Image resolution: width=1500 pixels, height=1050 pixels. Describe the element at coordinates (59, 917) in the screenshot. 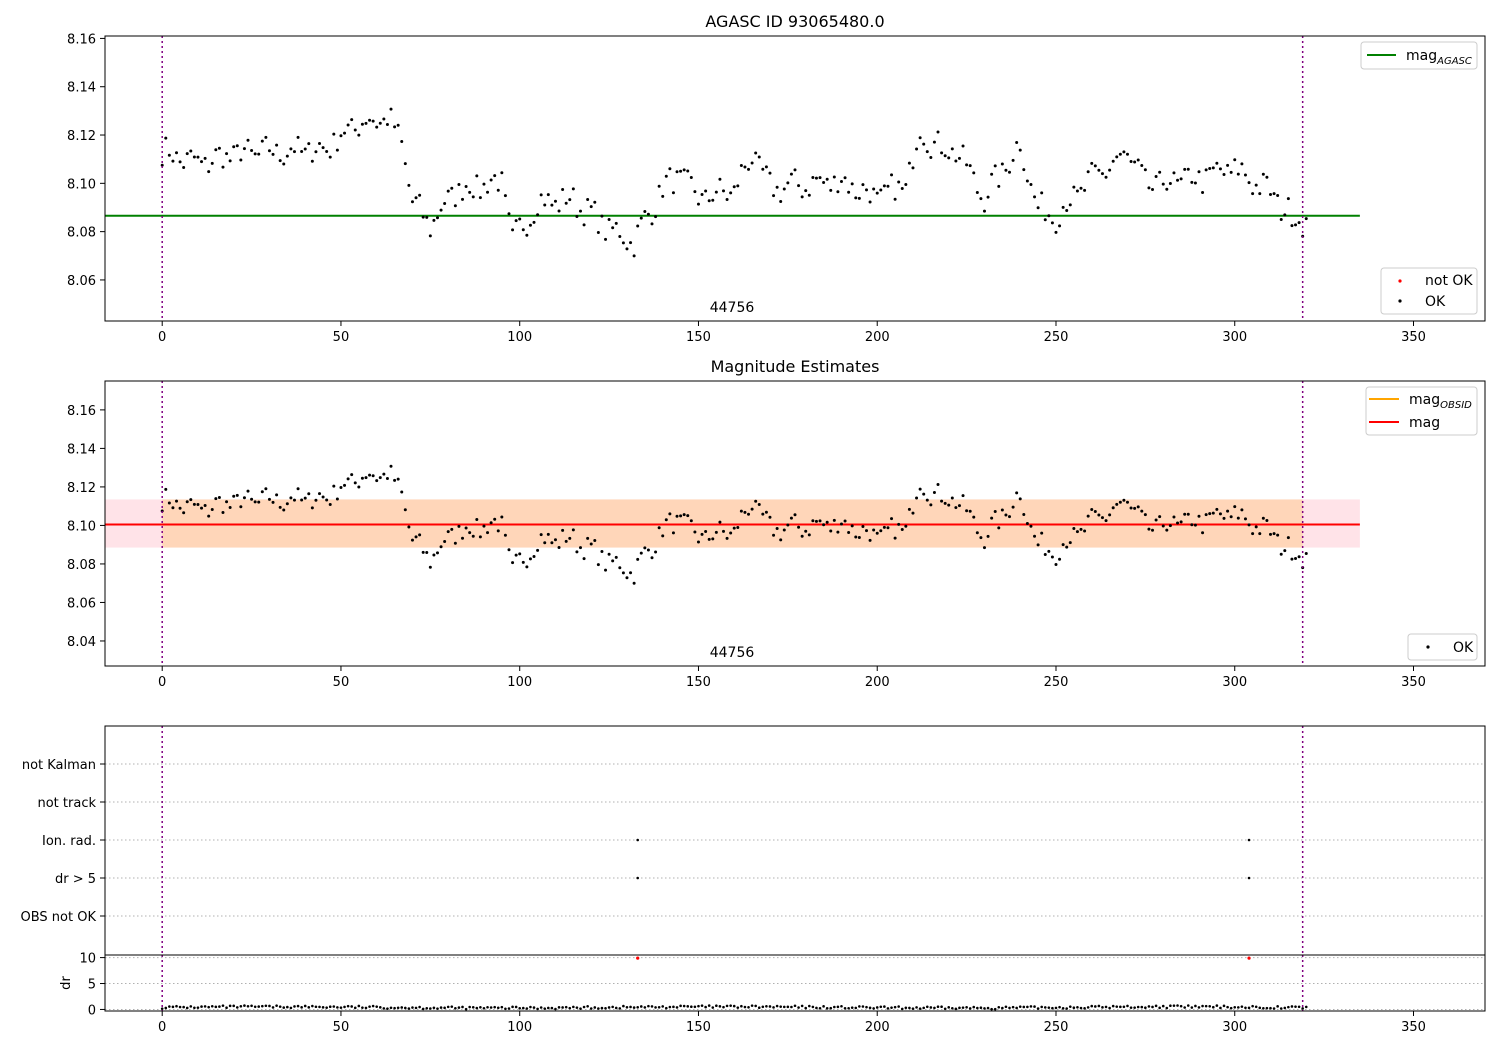

I see `flag-label: OBS not OK` at that location.